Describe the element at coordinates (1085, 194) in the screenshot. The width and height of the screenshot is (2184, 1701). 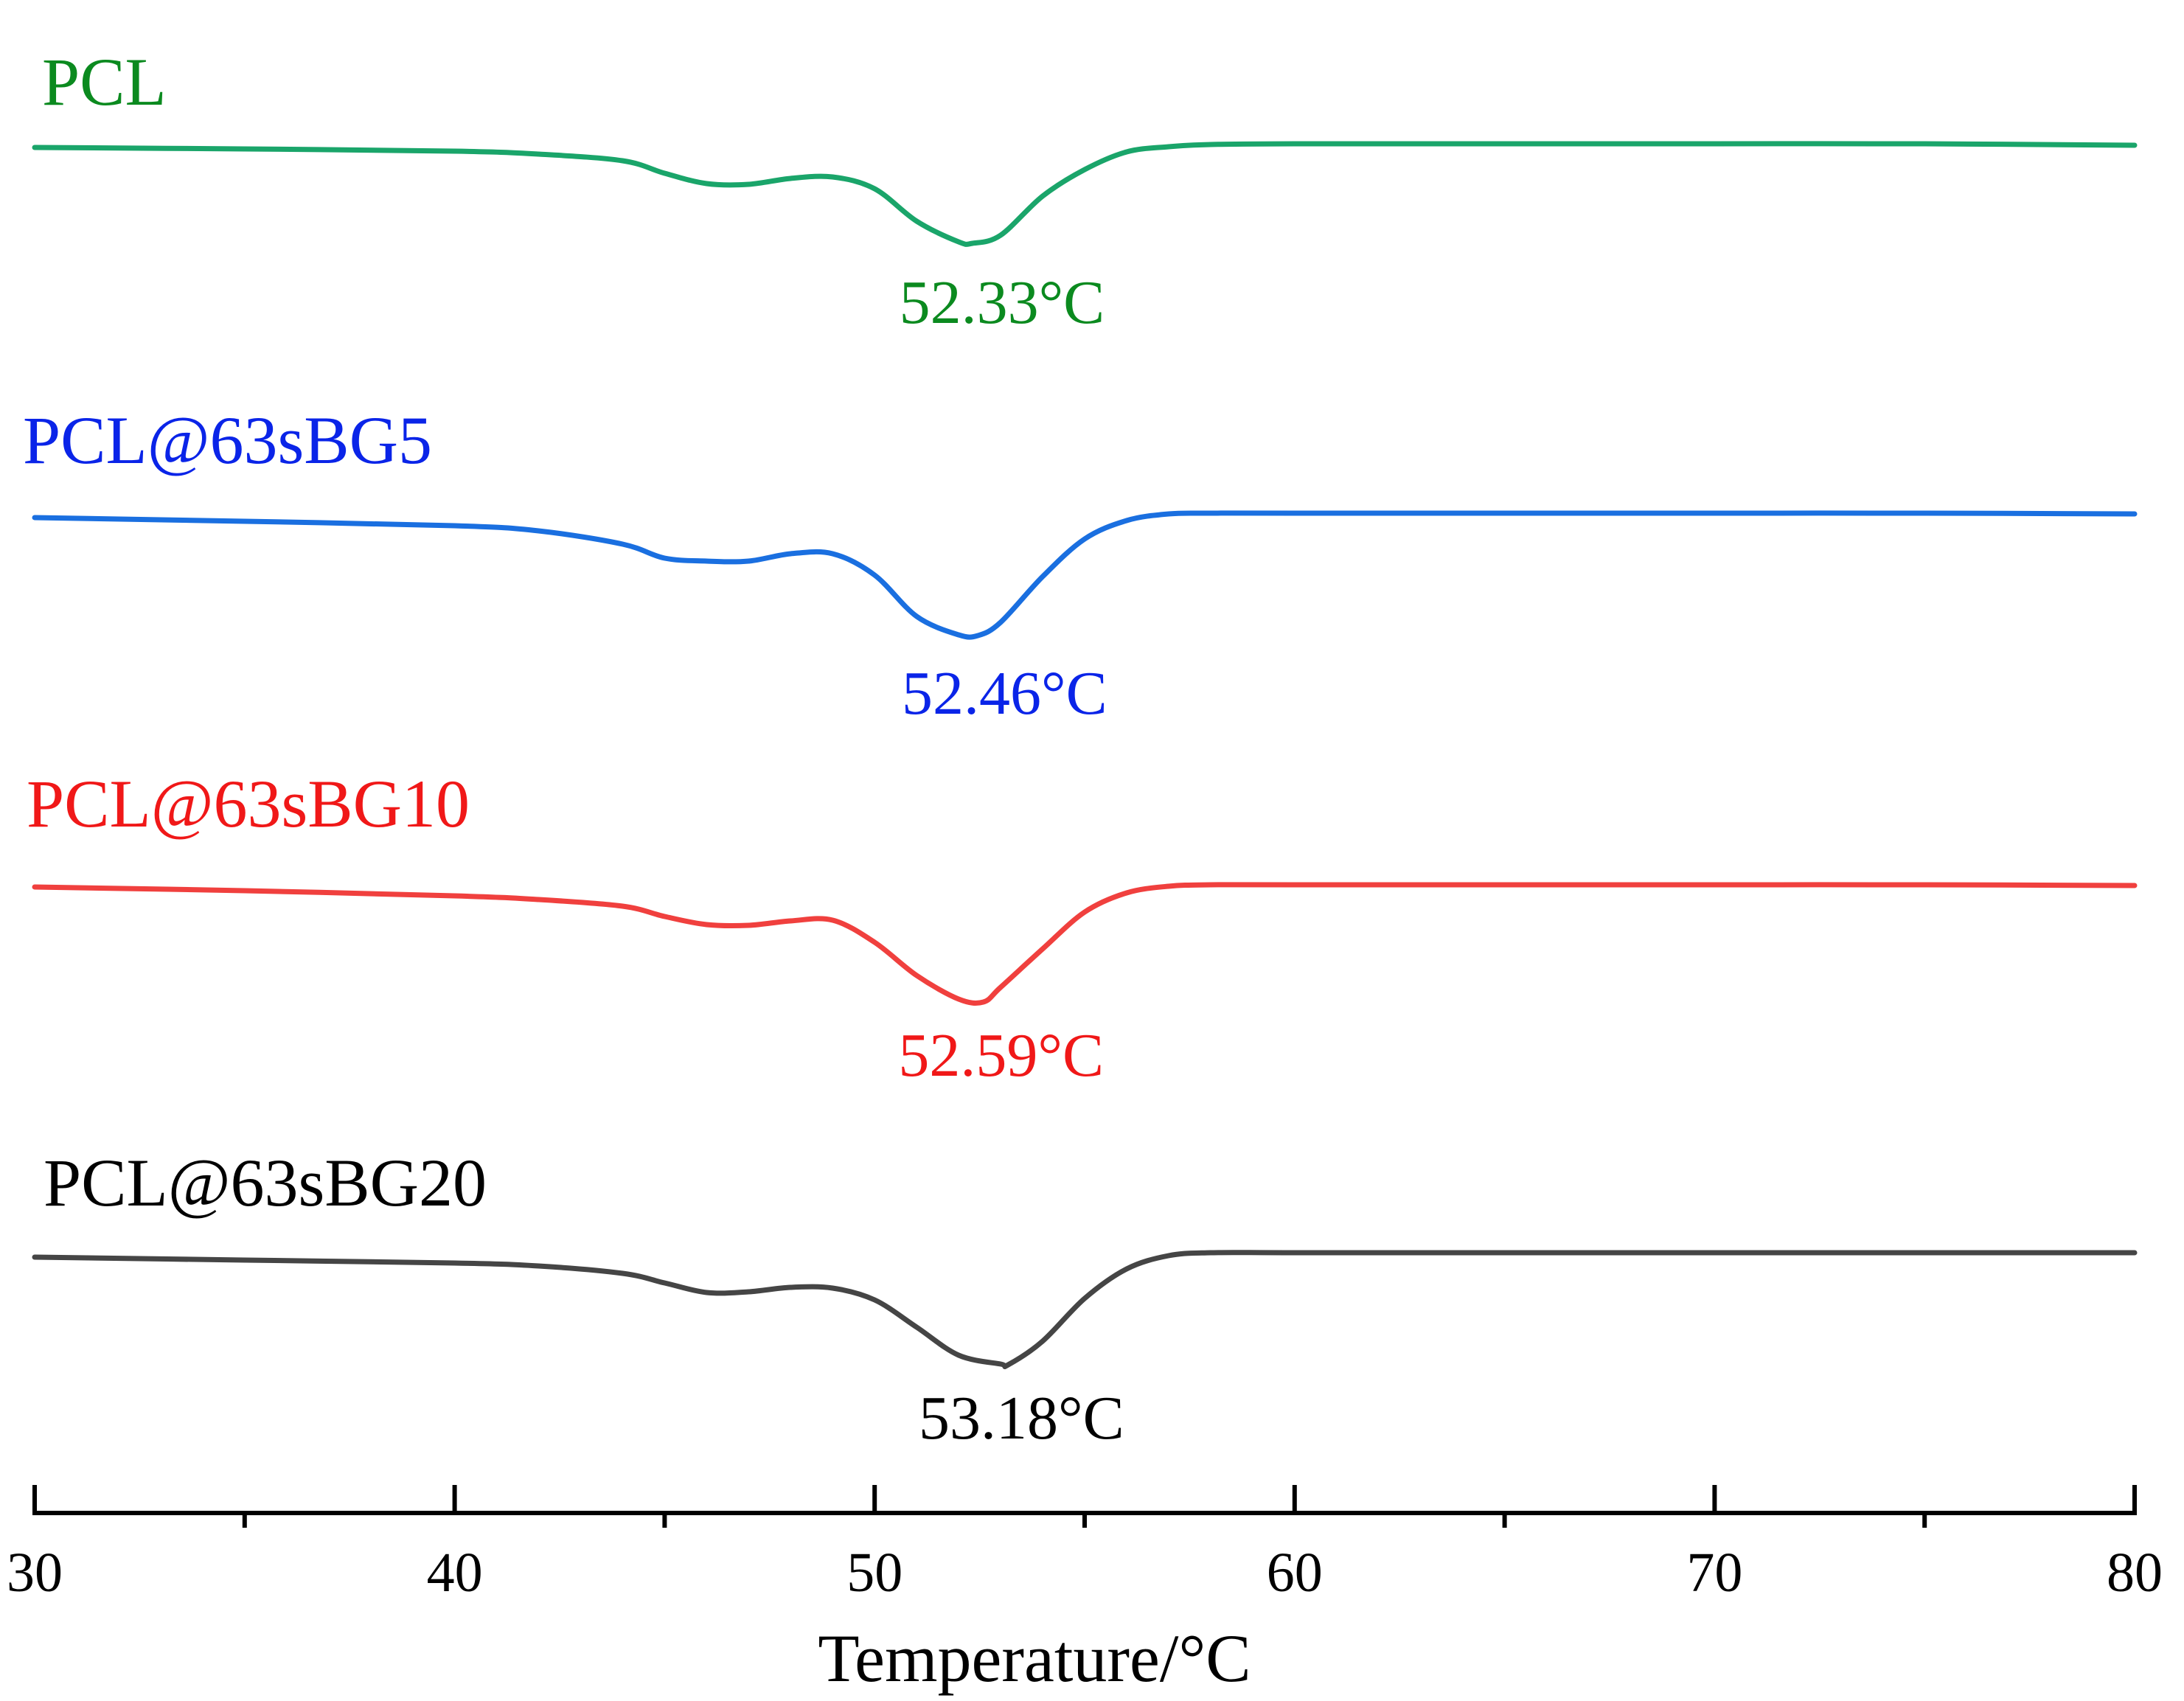
I see `series-line-pcl` at that location.